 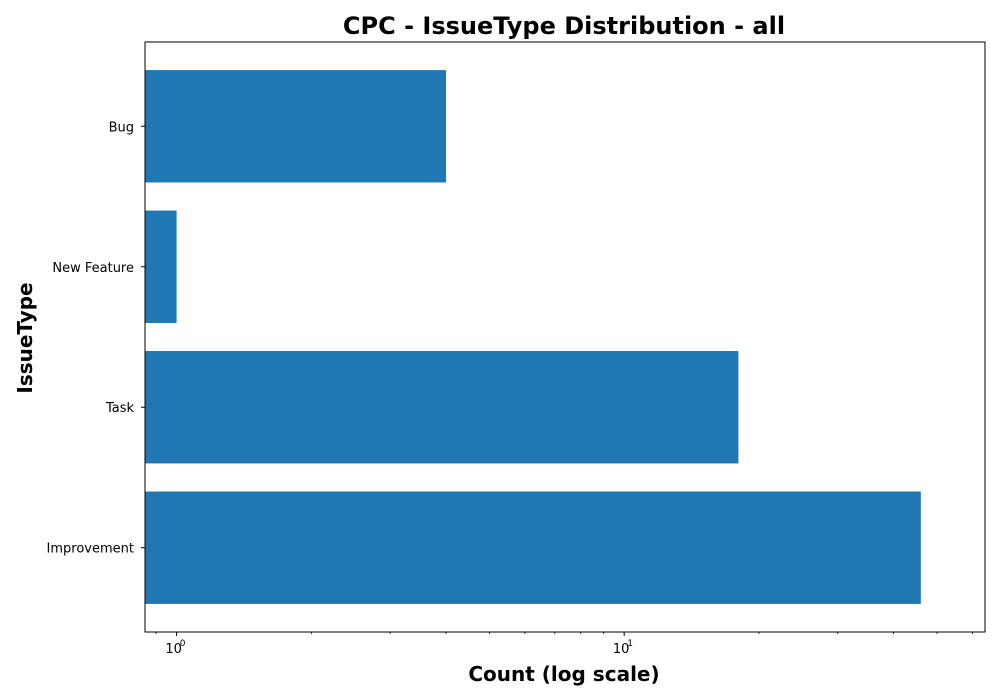 What do you see at coordinates (441, 407) in the screenshot?
I see `bar-task` at bounding box center [441, 407].